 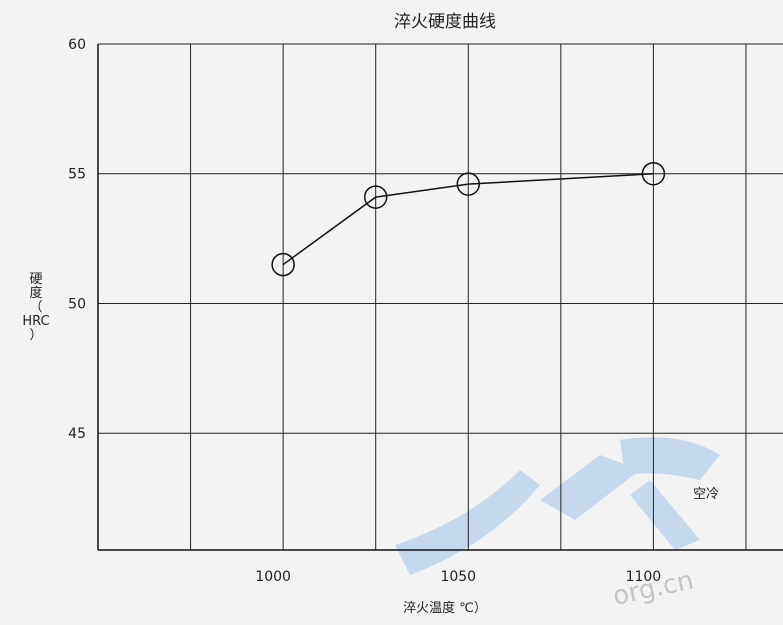 I want to click on y-axis-label-part: 度, so click(x=35, y=293).